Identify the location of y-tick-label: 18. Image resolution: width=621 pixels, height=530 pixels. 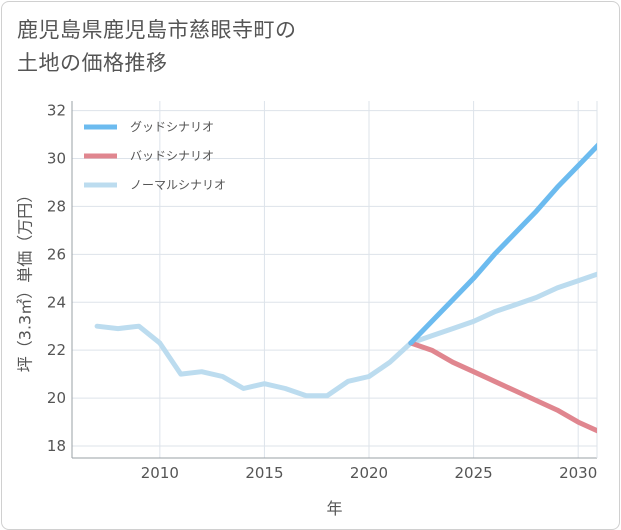
(56, 446).